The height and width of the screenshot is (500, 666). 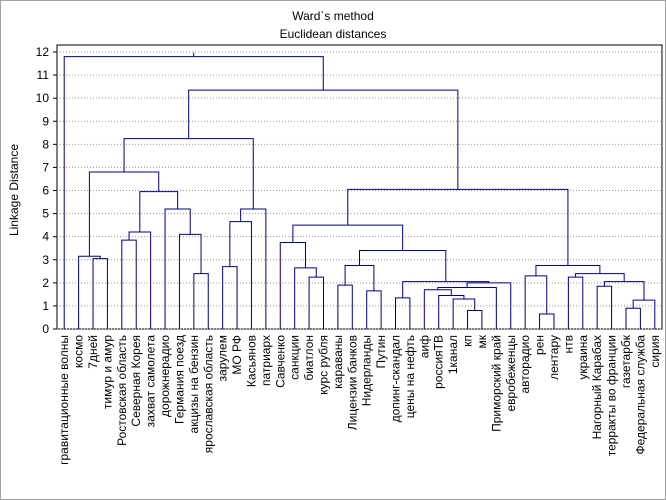 I want to click on leaf-label: Лицензии банков, so click(x=352, y=382).